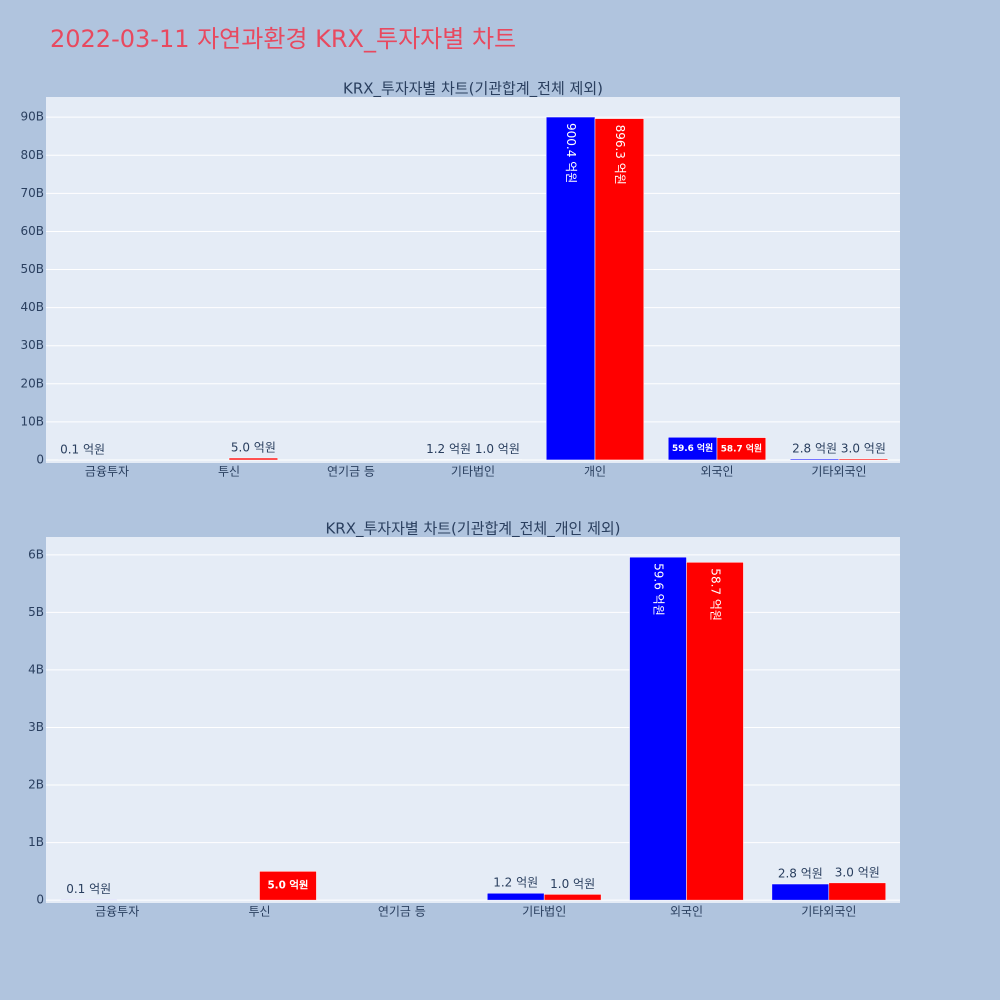  What do you see at coordinates (36, 612) in the screenshot?
I see `y-tick-label: 5B` at bounding box center [36, 612].